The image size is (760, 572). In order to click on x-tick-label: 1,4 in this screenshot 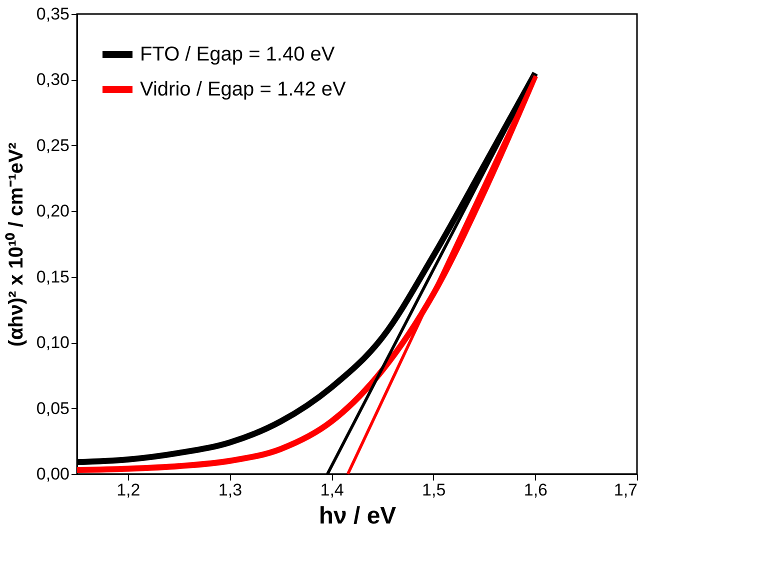, I will do `click(332, 490)`.